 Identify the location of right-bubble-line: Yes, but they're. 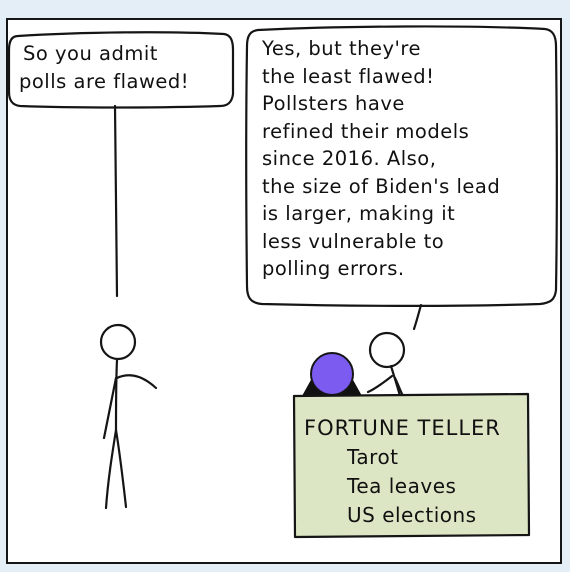
(341, 48).